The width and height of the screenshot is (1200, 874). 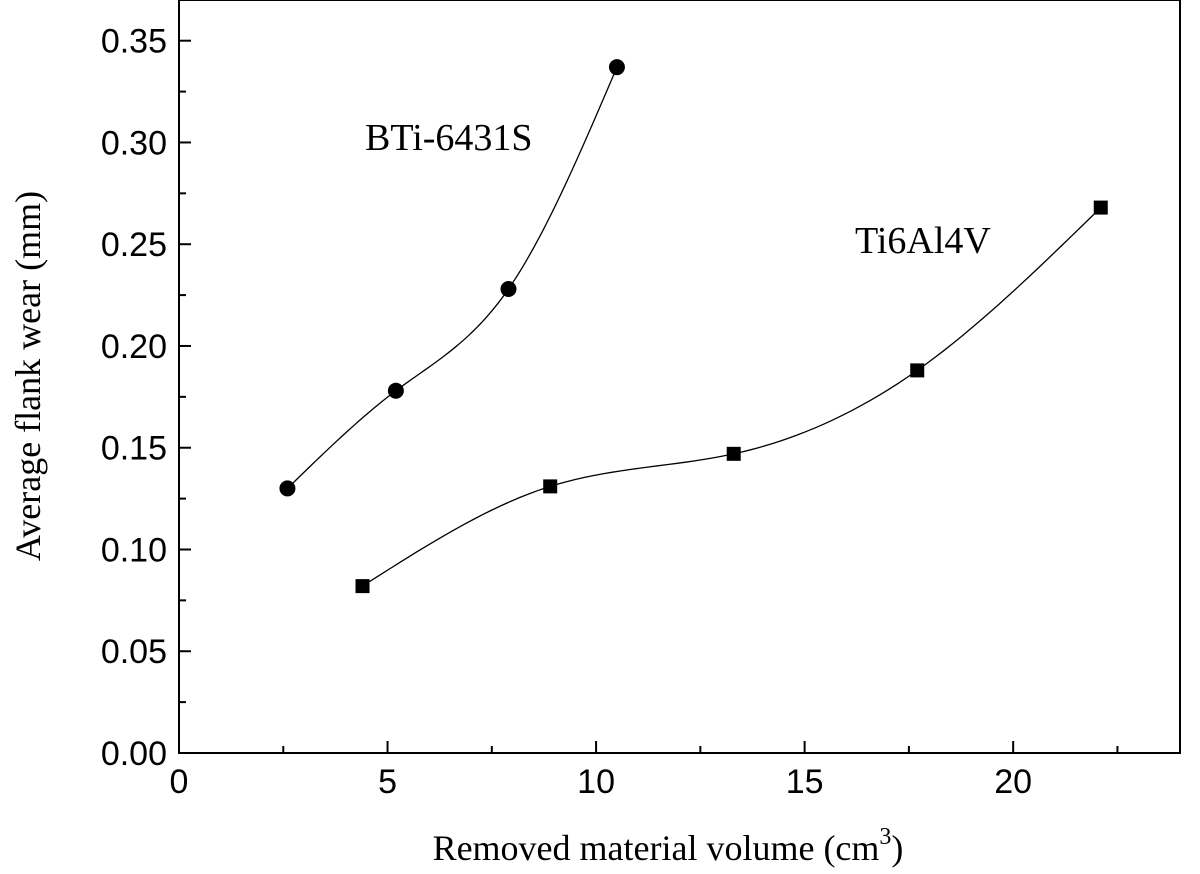 What do you see at coordinates (656, 848) in the screenshot?
I see `x-axis-title-main: Removed material volume (cm` at bounding box center [656, 848].